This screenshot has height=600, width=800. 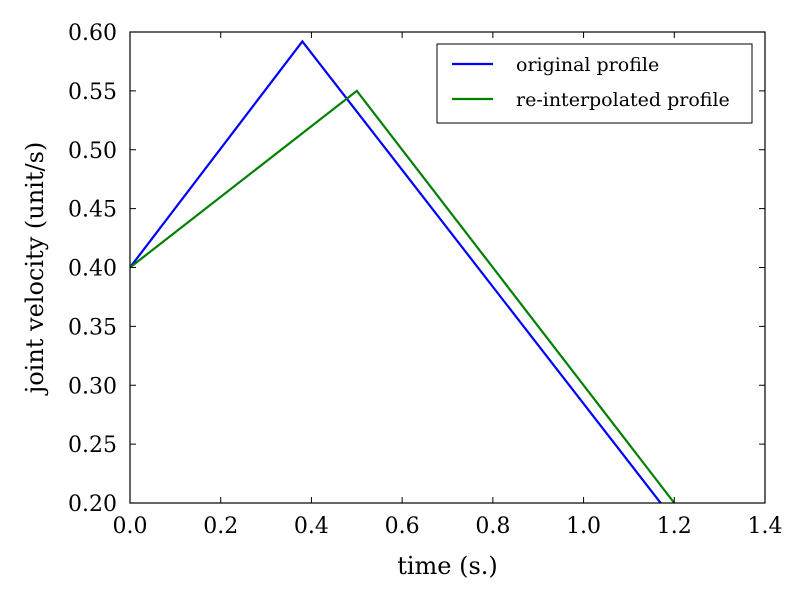 What do you see at coordinates (674, 526) in the screenshot?
I see `x-tick-label: 1.2` at bounding box center [674, 526].